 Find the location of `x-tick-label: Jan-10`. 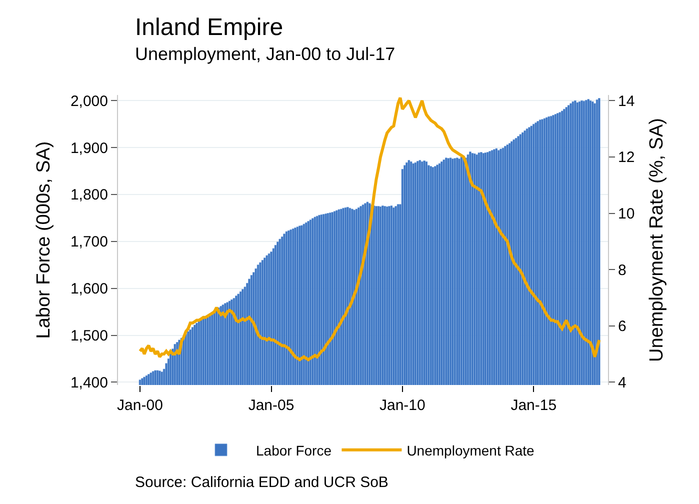

x-tick-label: Jan-10 is located at coordinates (403, 405).